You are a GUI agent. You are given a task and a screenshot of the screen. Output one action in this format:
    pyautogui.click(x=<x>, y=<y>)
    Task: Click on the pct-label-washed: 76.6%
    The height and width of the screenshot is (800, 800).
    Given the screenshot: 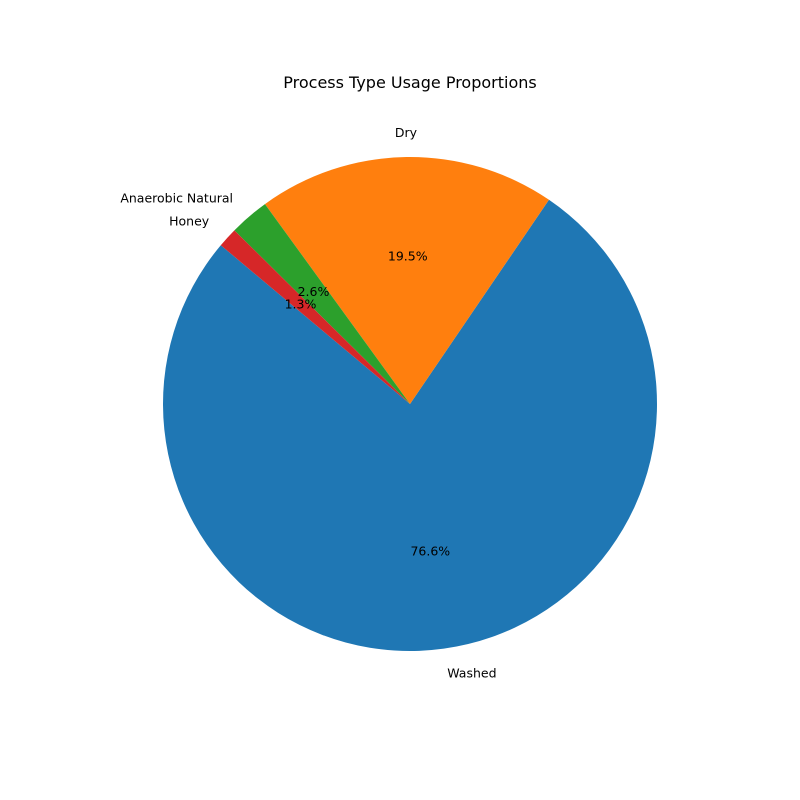 What is the action you would take?
    pyautogui.click(x=430, y=550)
    